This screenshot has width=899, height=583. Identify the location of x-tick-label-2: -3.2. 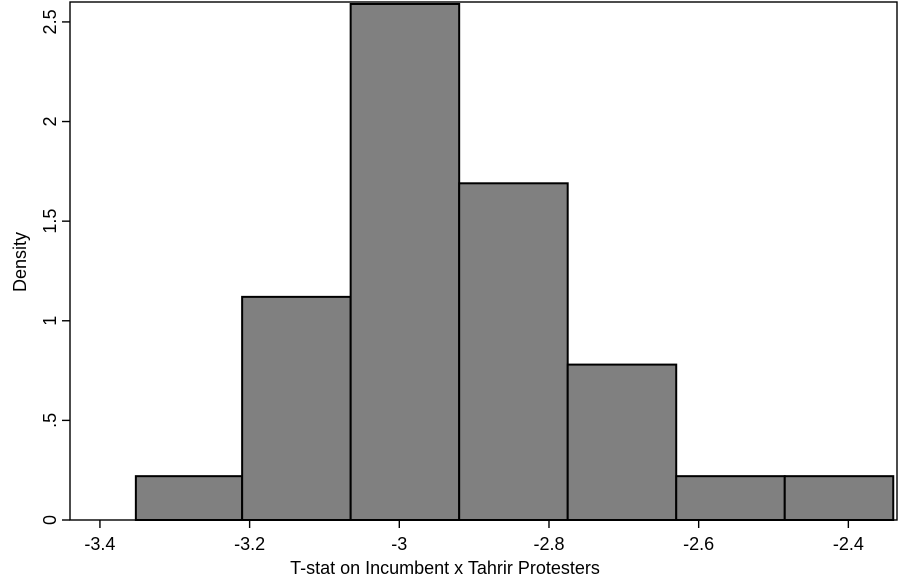
(249, 544).